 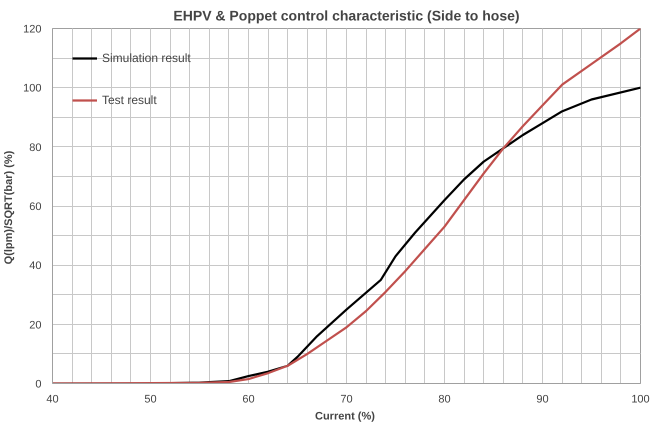 What do you see at coordinates (52, 400) in the screenshot?
I see `x-tick-label: 40` at bounding box center [52, 400].